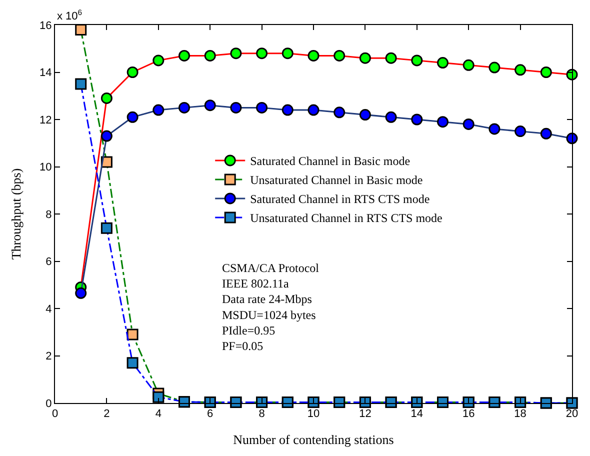  Describe the element at coordinates (417, 414) in the screenshot. I see `x-tick-label: 14` at that location.